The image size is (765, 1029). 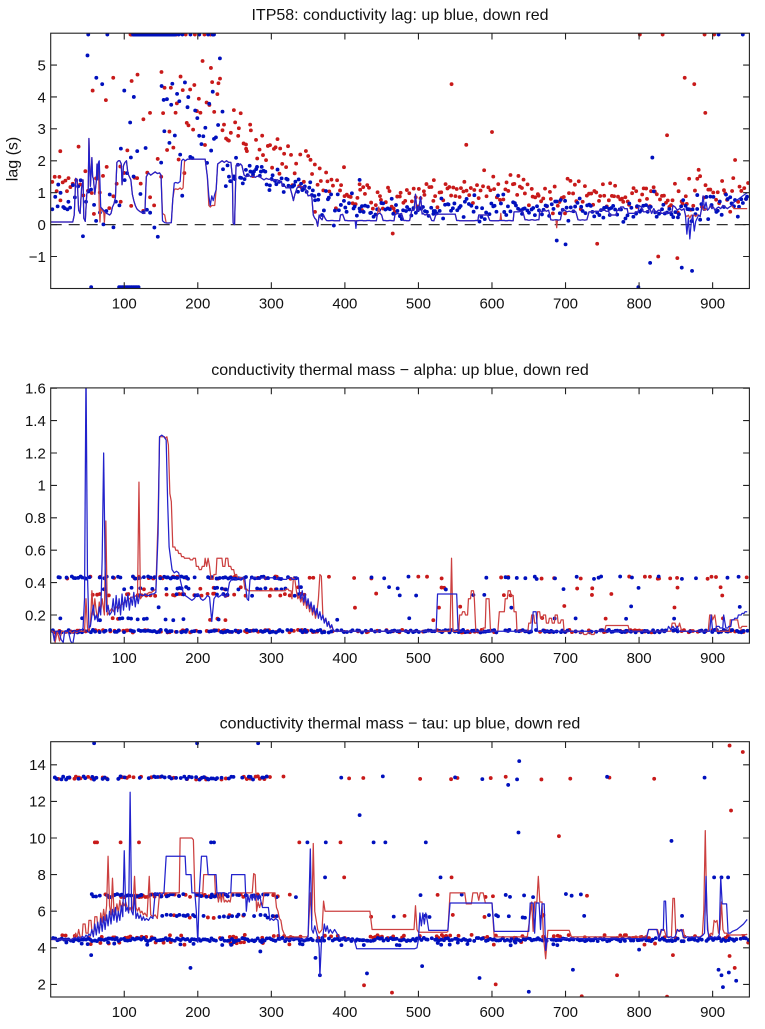 I want to click on svg-text: 3, so click(x=41, y=129).